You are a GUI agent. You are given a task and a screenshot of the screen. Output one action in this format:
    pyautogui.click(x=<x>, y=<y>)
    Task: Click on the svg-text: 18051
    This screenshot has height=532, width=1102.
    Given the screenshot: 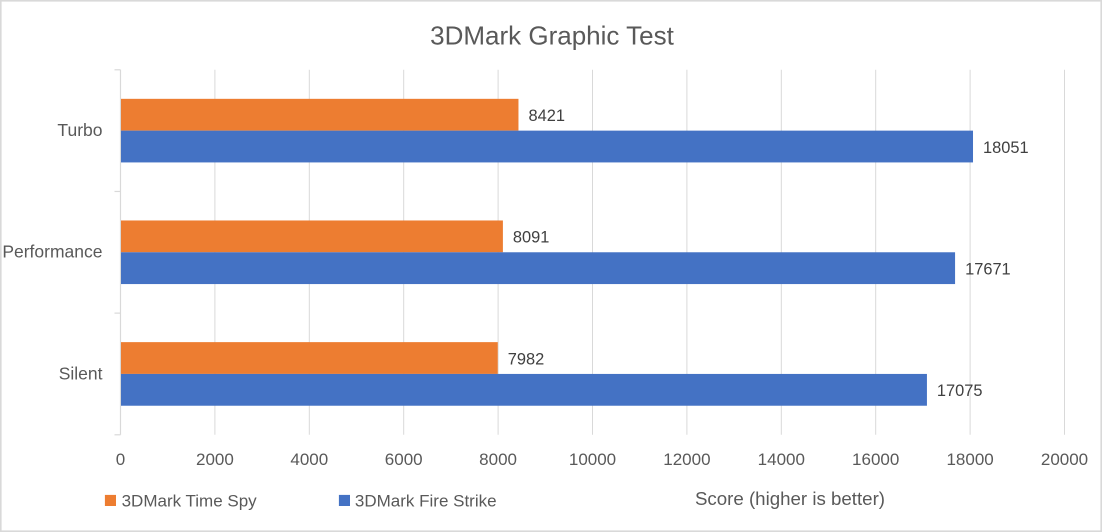 What is the action you would take?
    pyautogui.click(x=1006, y=148)
    